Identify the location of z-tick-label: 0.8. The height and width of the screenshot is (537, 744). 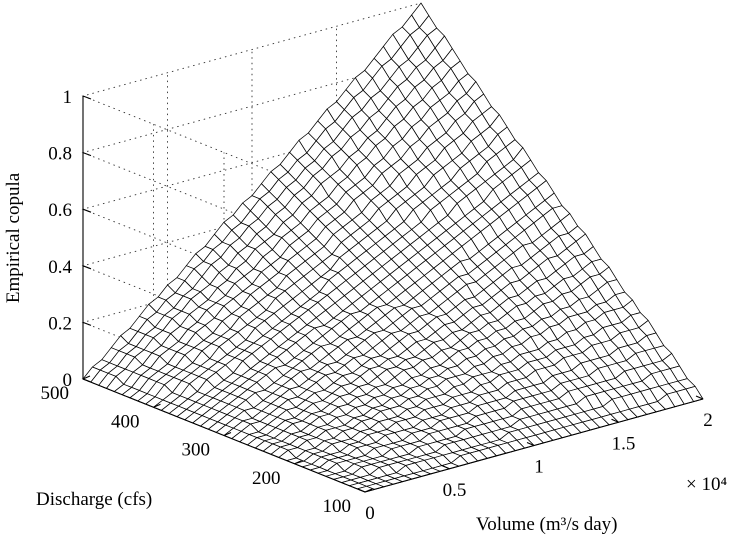
(60, 154).